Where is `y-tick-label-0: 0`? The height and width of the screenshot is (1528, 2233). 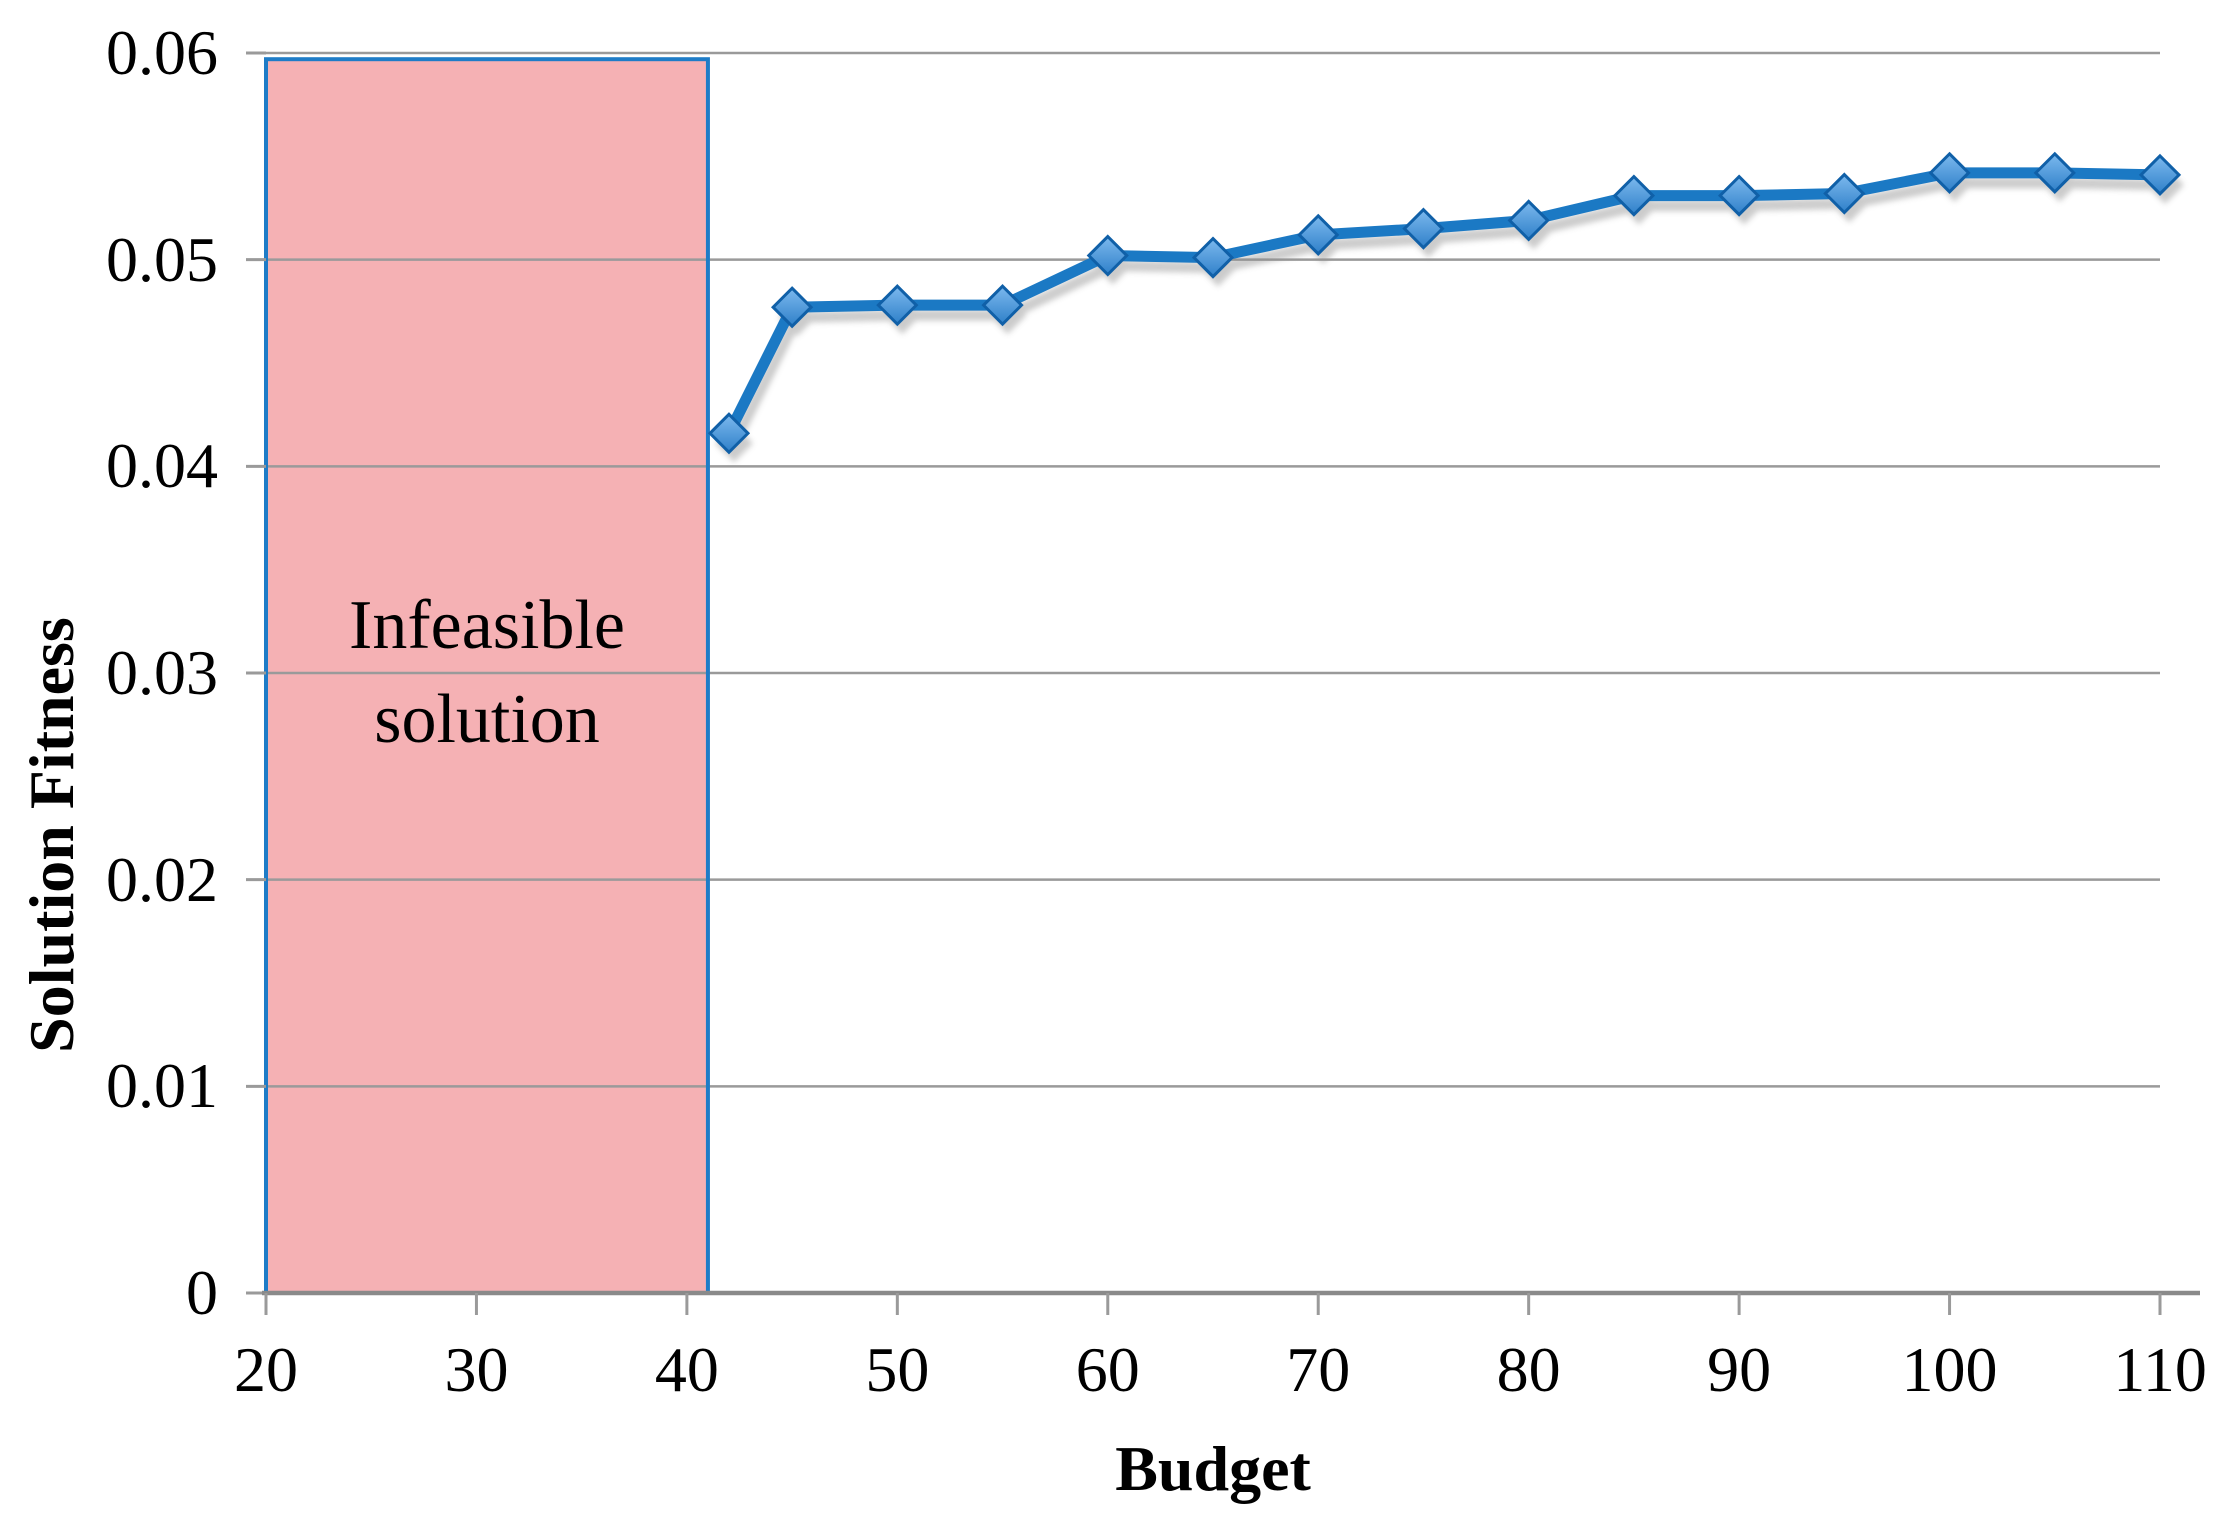
y-tick-label-0: 0 is located at coordinates (202, 1292).